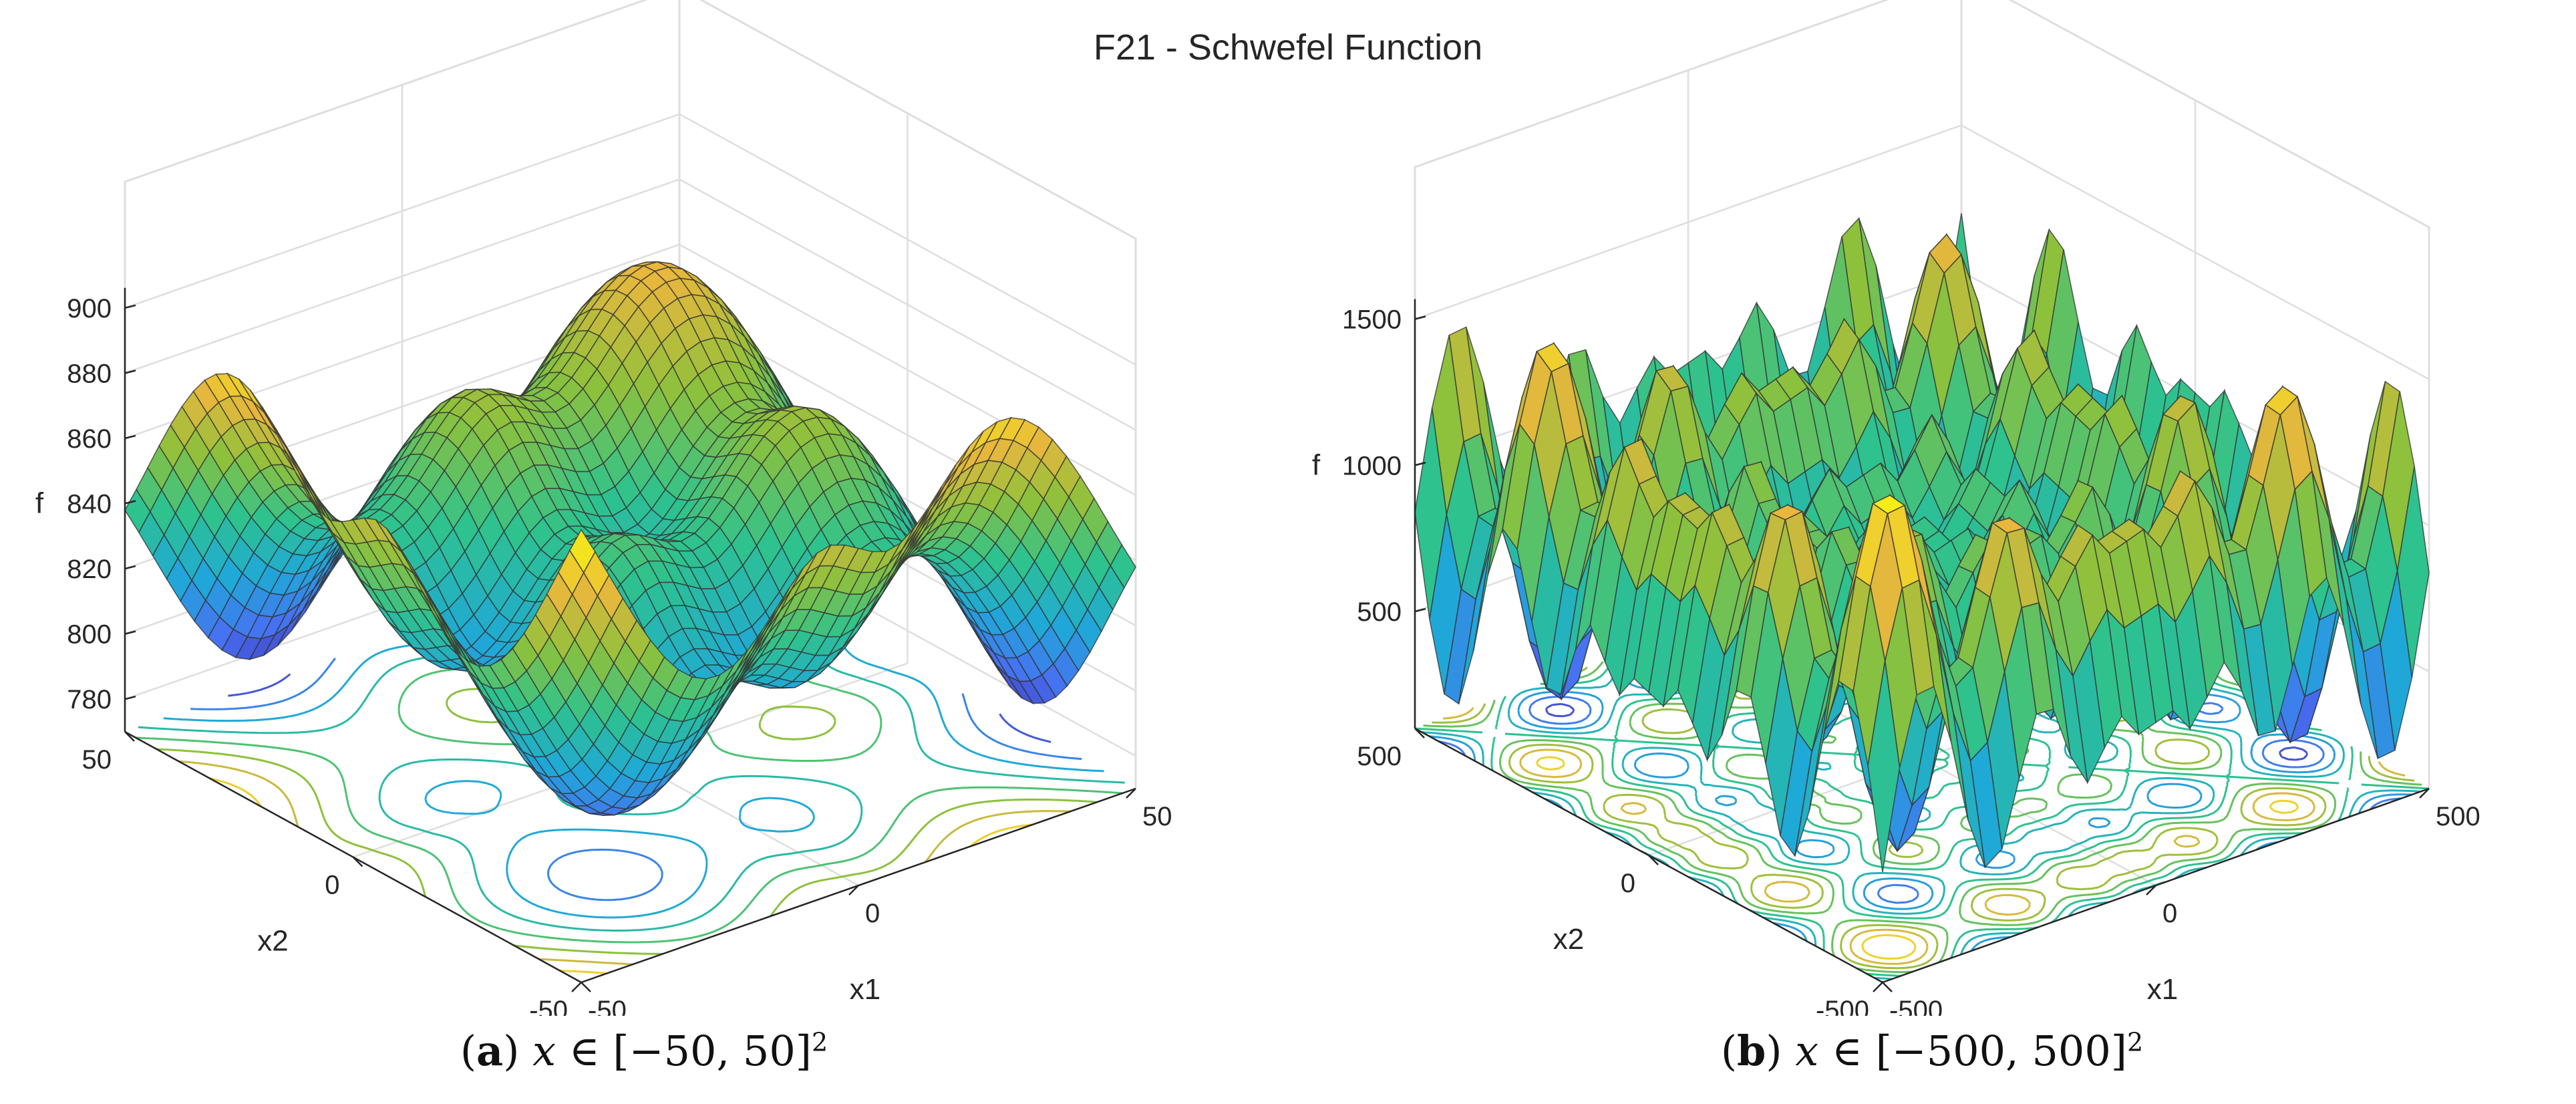  I want to click on z-tick-label-a-6: 900, so click(89, 308).